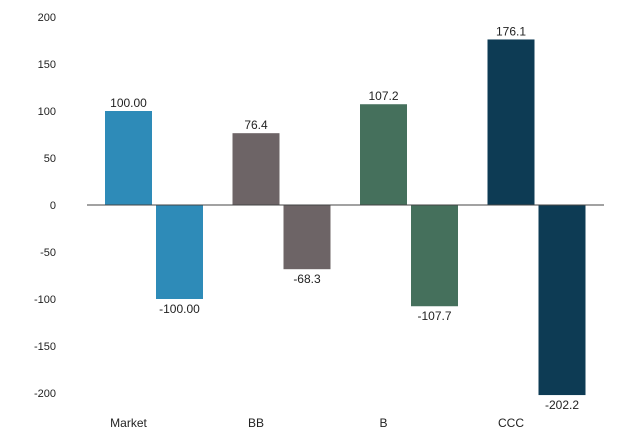 Image resolution: width=630 pixels, height=440 pixels. I want to click on bar-bb-positive, so click(256, 169).